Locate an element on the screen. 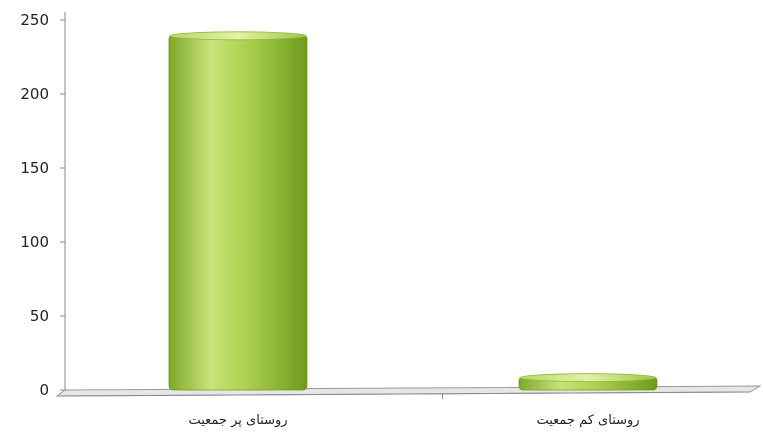 This screenshot has width=763, height=432. category-label: روستای کم جمعیت is located at coordinates (587, 420).